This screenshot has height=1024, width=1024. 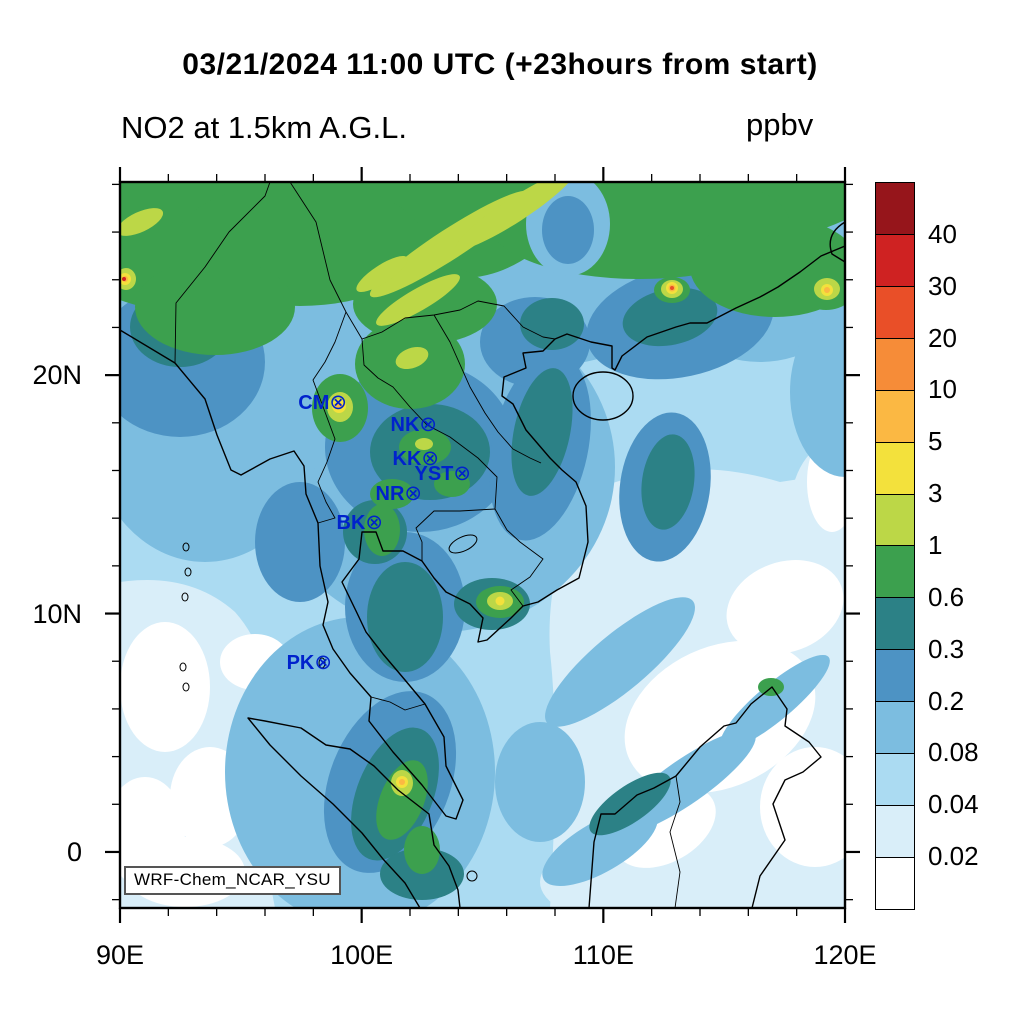 I want to click on colorbar-level-label: 40, so click(x=942, y=233).